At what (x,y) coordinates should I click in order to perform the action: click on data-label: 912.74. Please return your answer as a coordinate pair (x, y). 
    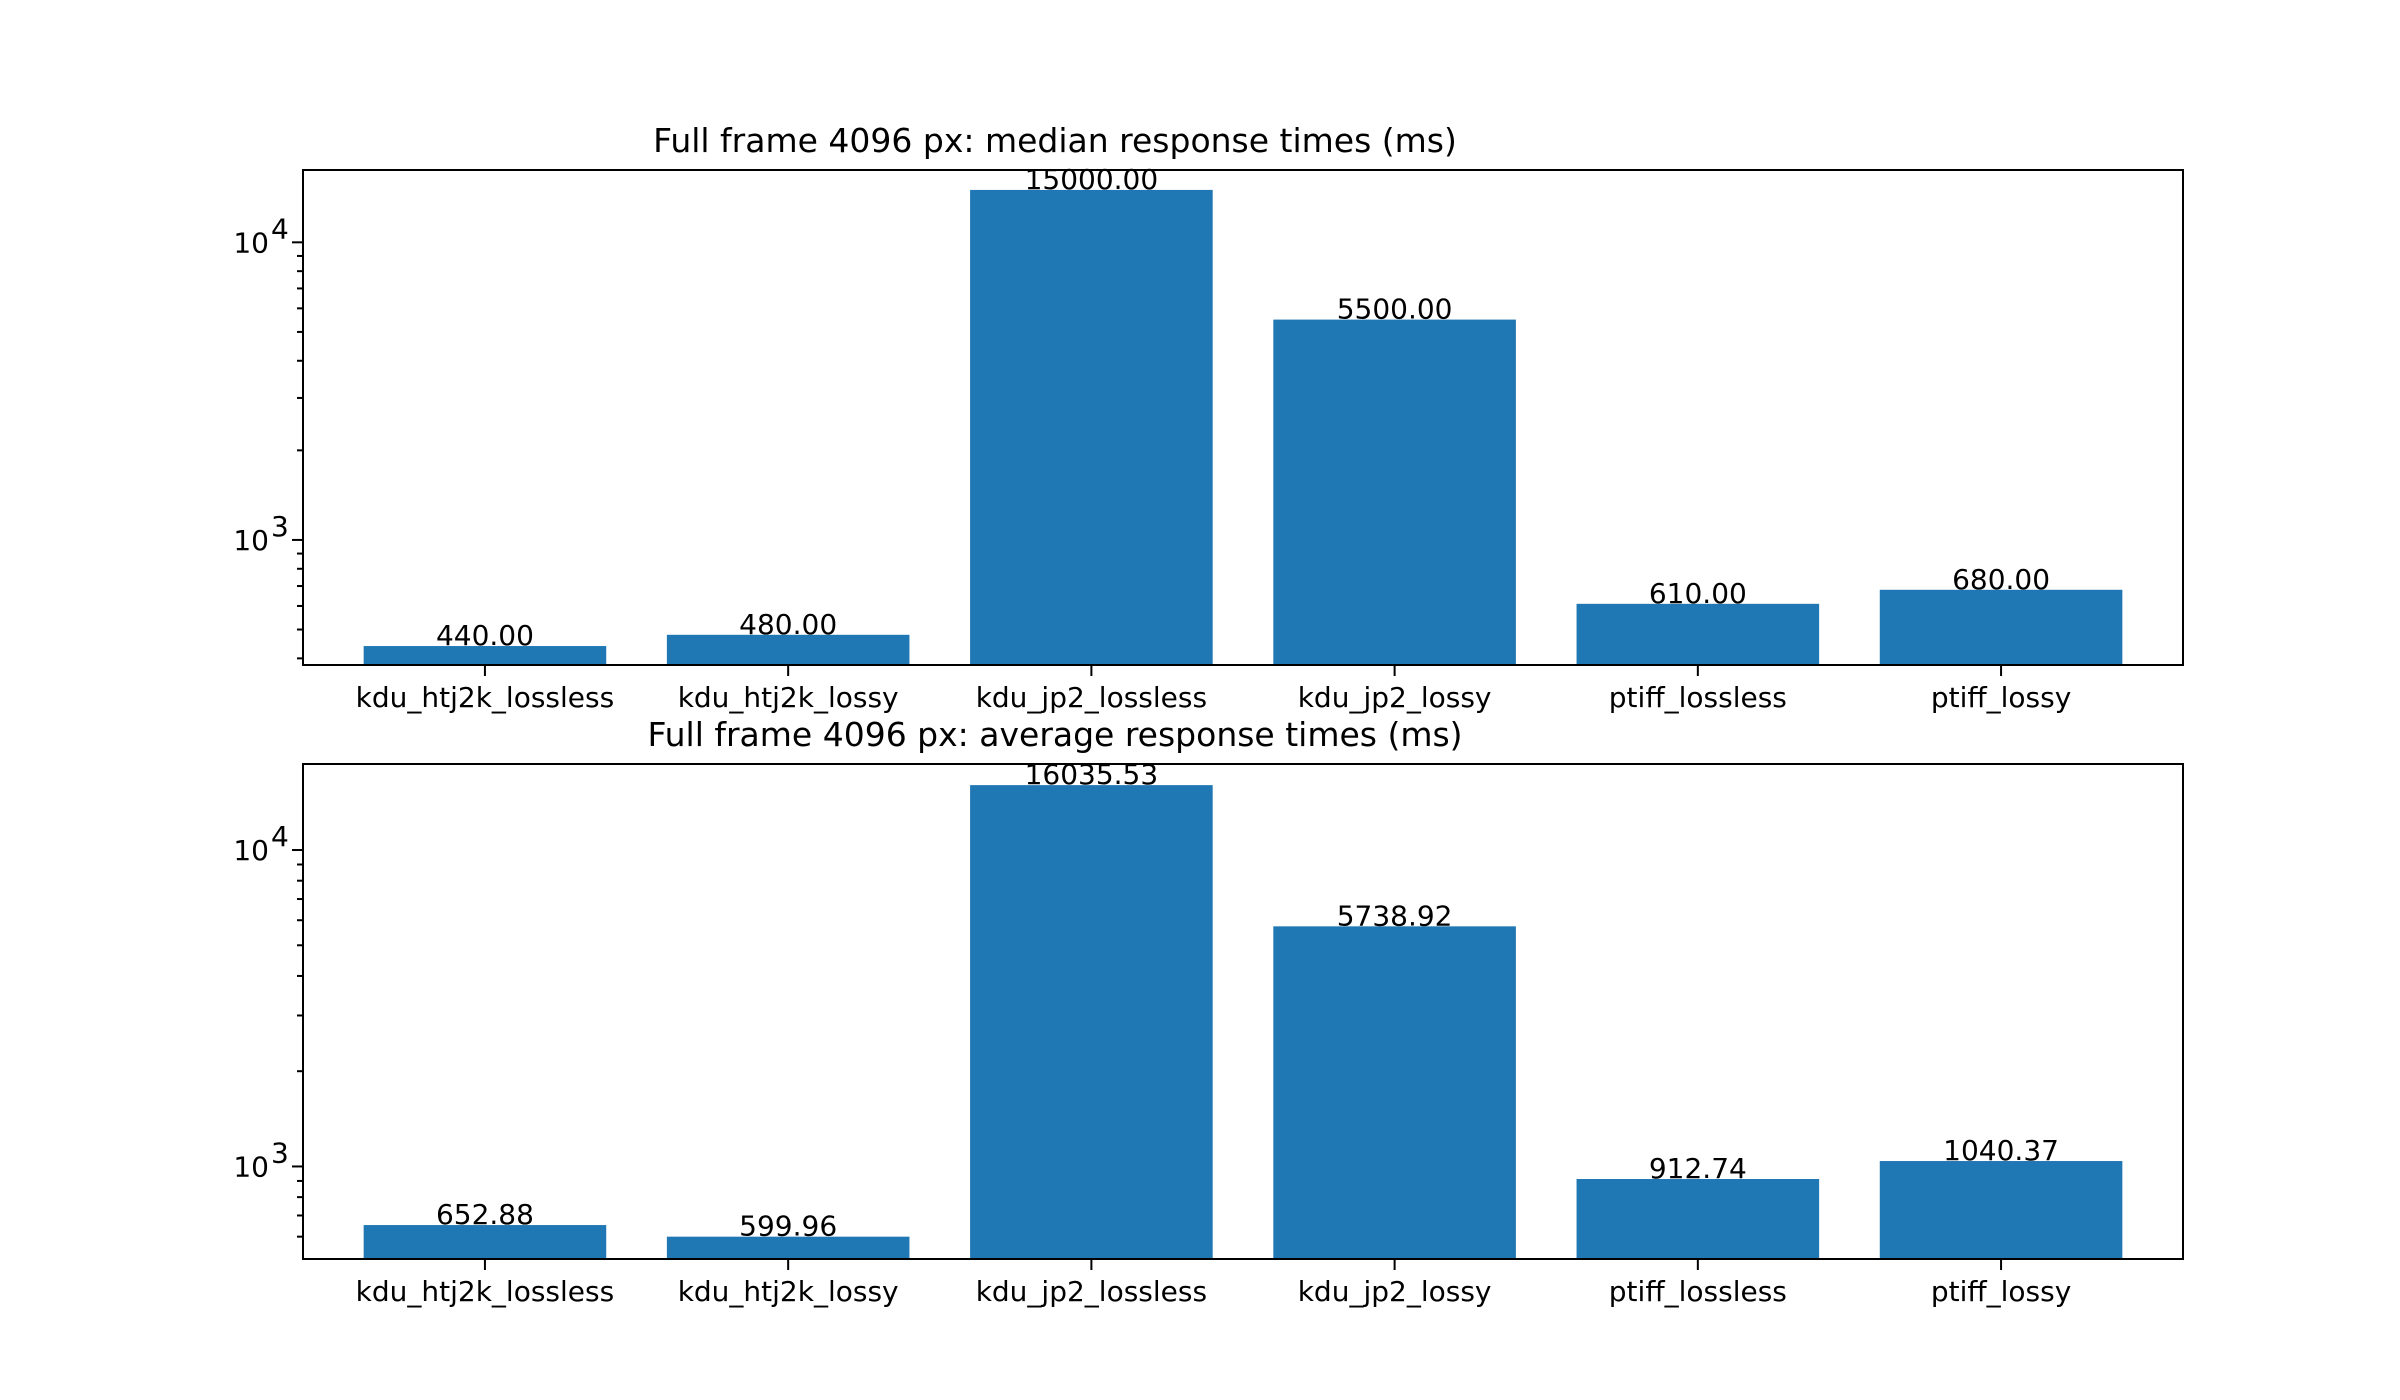
    Looking at the image, I should click on (1698, 1168).